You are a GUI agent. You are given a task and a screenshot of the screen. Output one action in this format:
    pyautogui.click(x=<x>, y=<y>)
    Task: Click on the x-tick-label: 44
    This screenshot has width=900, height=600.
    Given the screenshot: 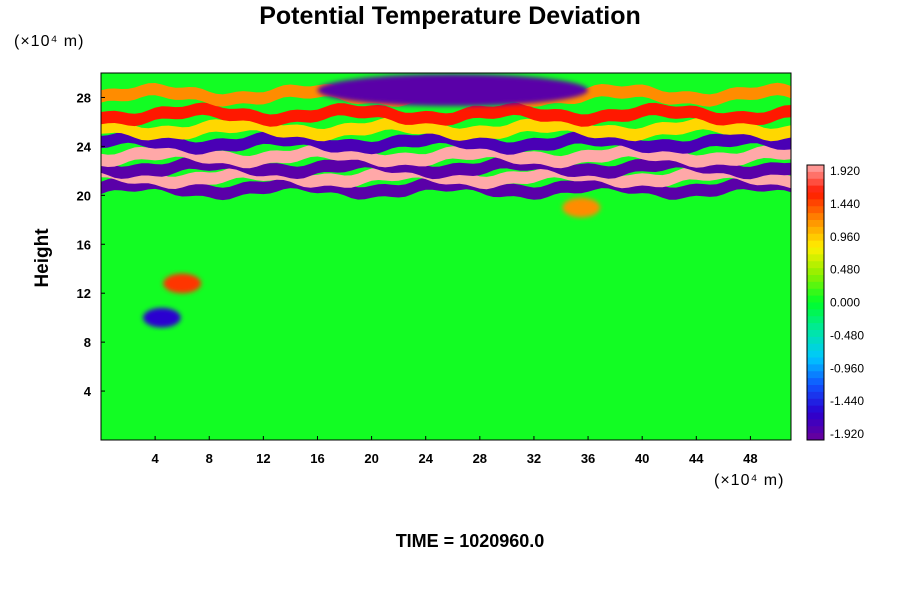 What is the action you would take?
    pyautogui.click(x=696, y=458)
    